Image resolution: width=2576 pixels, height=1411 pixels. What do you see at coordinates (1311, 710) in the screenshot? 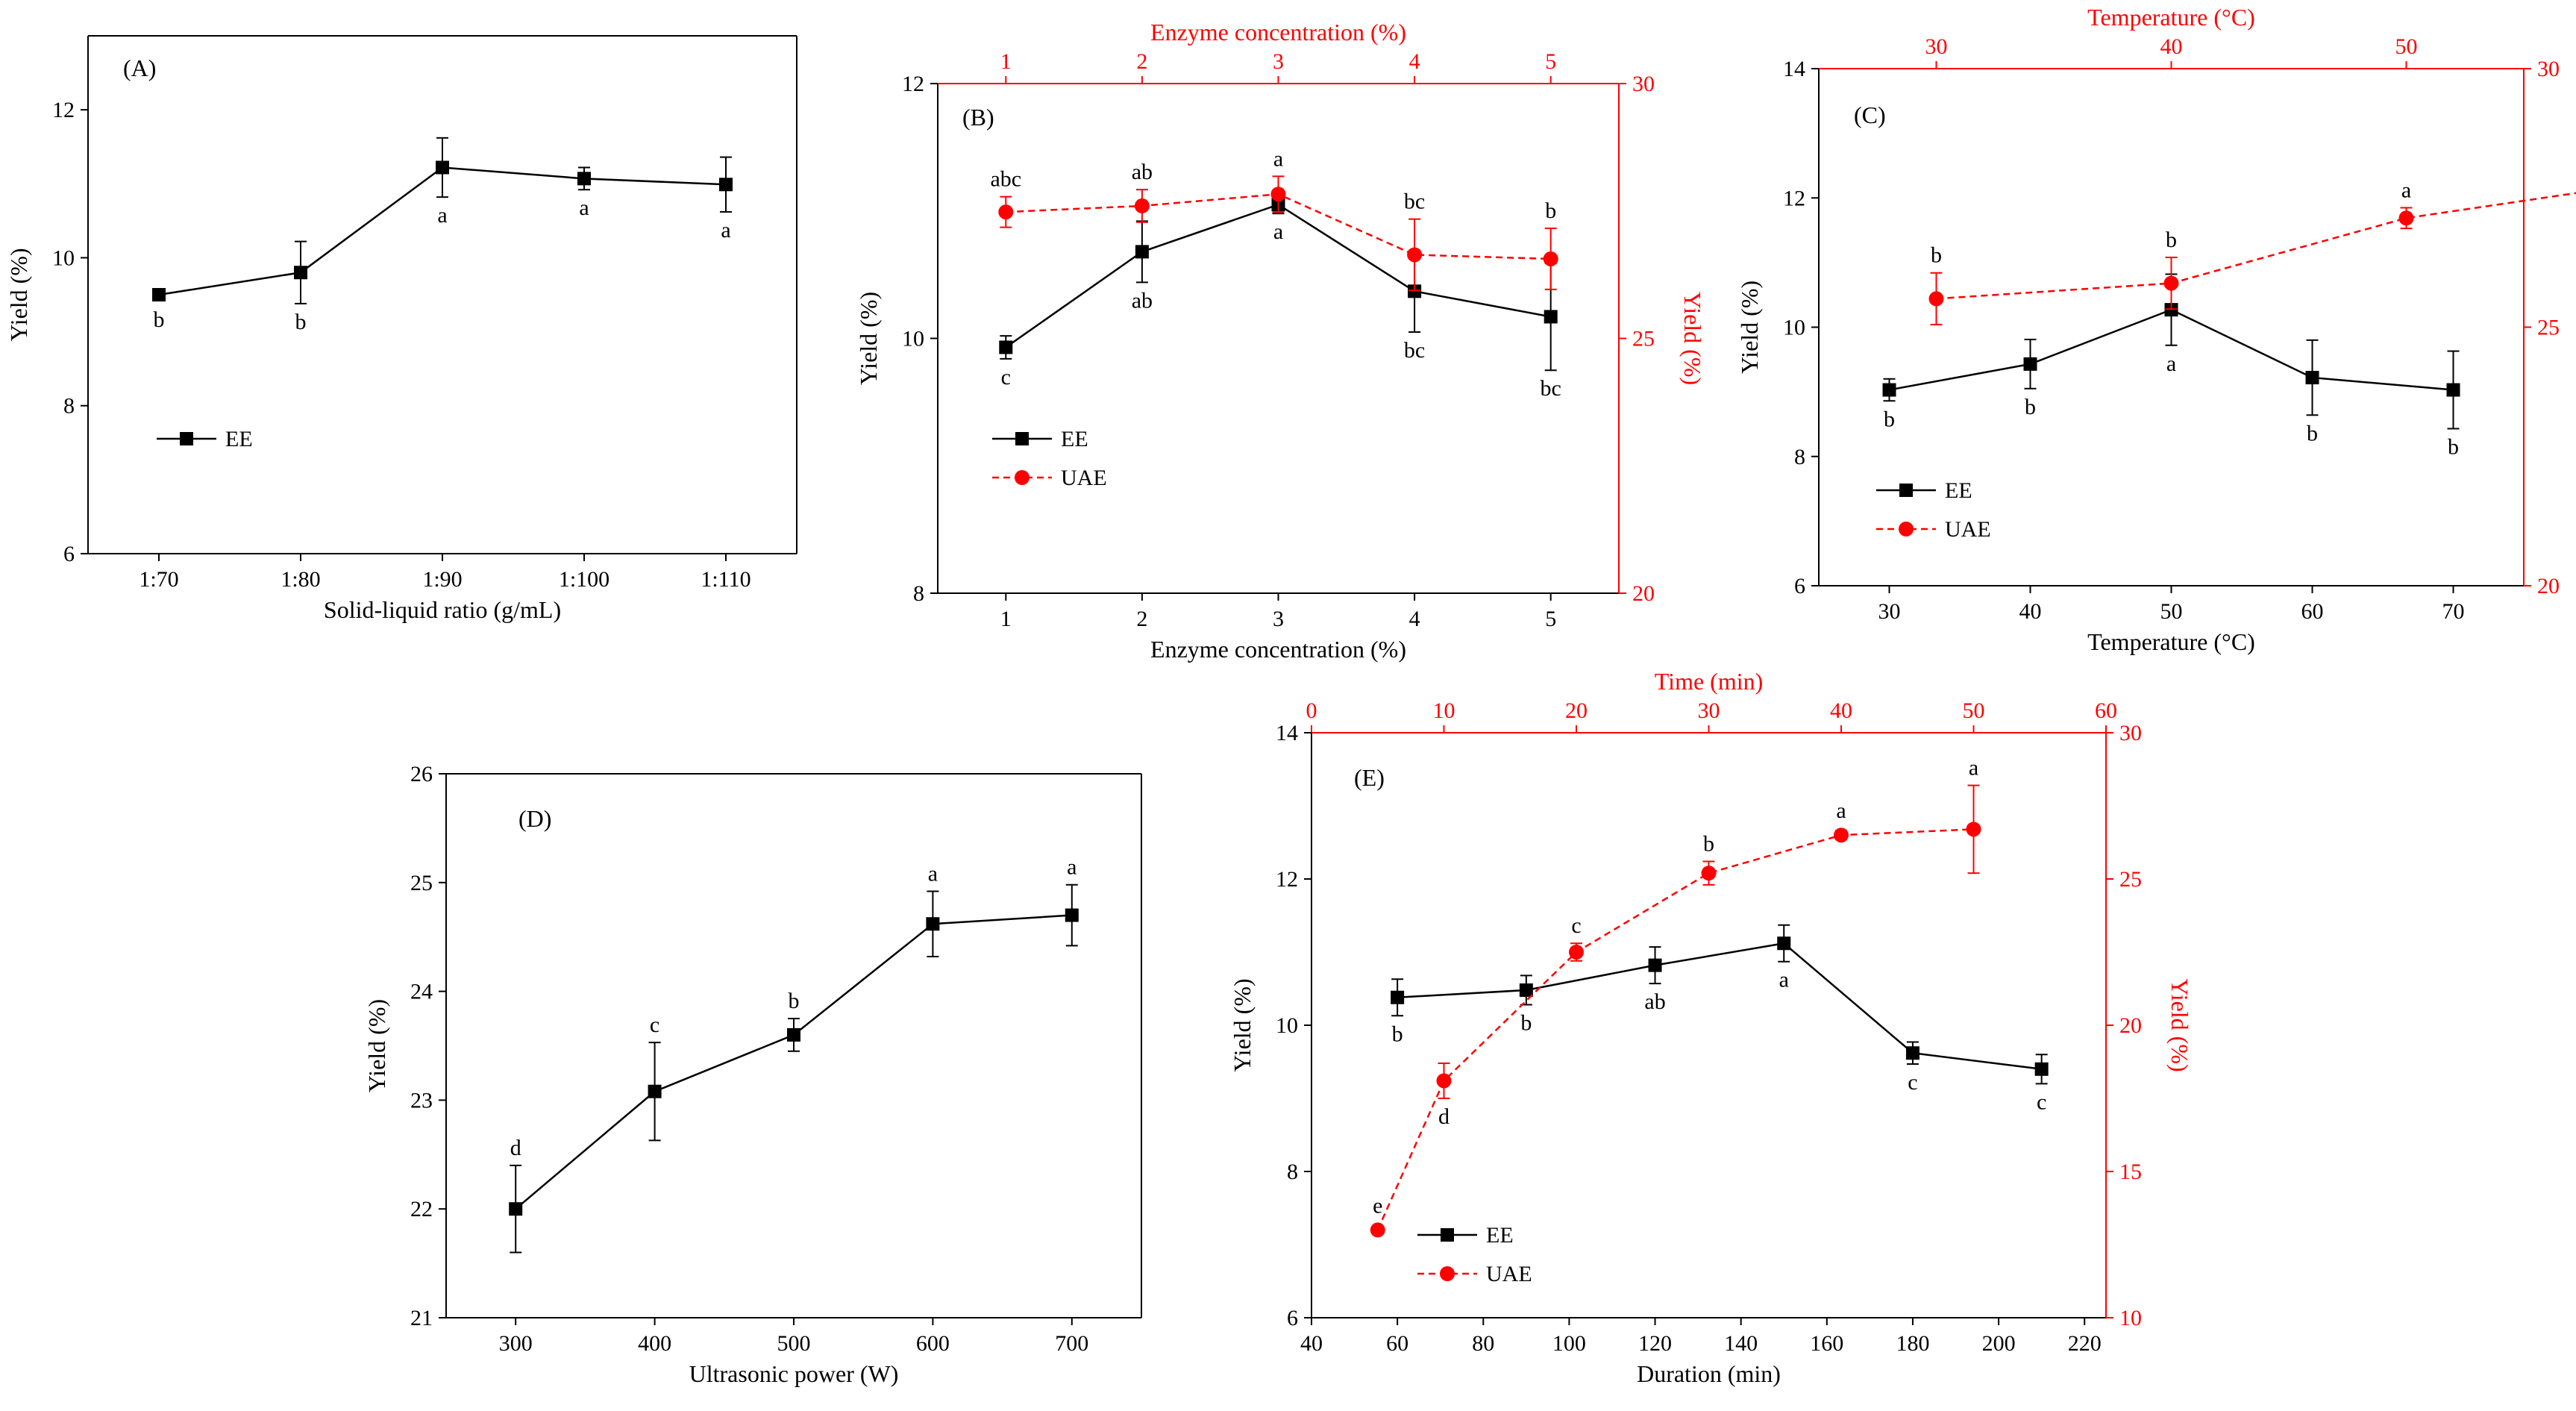
I see `top-x-tick-label: 0` at bounding box center [1311, 710].